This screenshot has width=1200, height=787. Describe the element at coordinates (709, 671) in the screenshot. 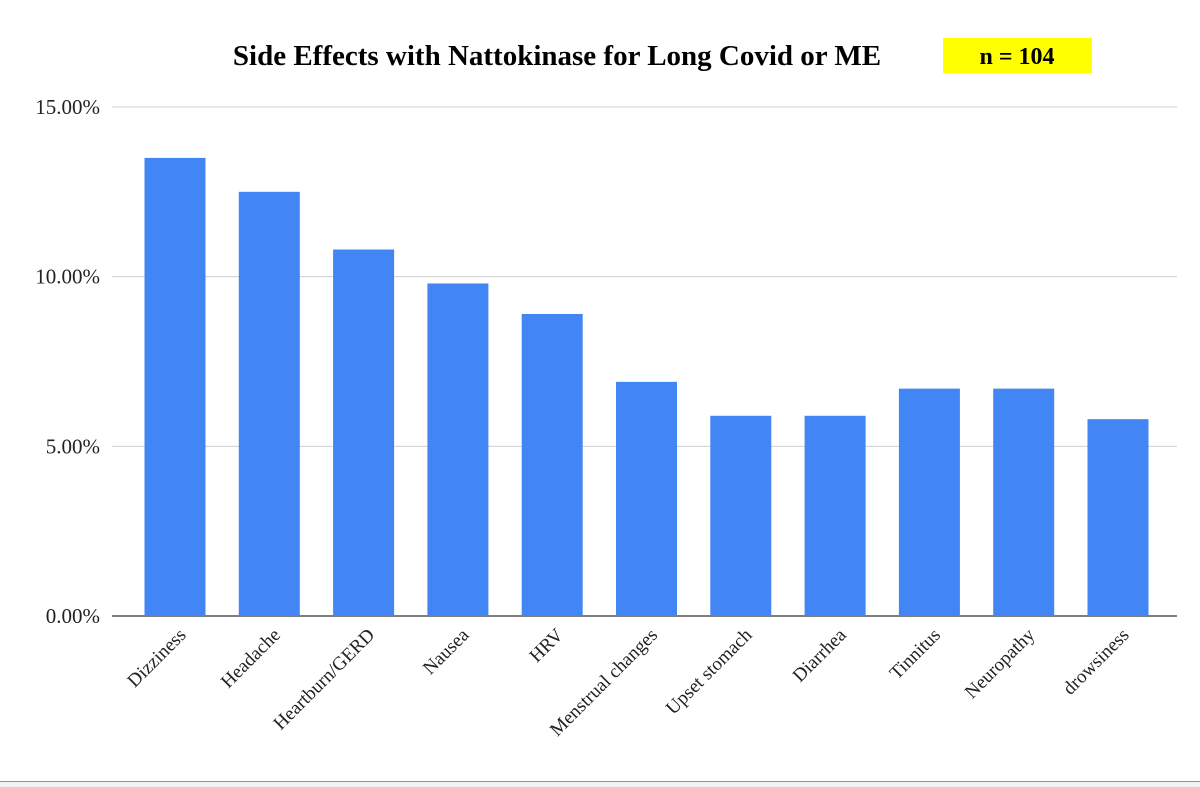

I see `x-category-label: Upset stomach` at that location.